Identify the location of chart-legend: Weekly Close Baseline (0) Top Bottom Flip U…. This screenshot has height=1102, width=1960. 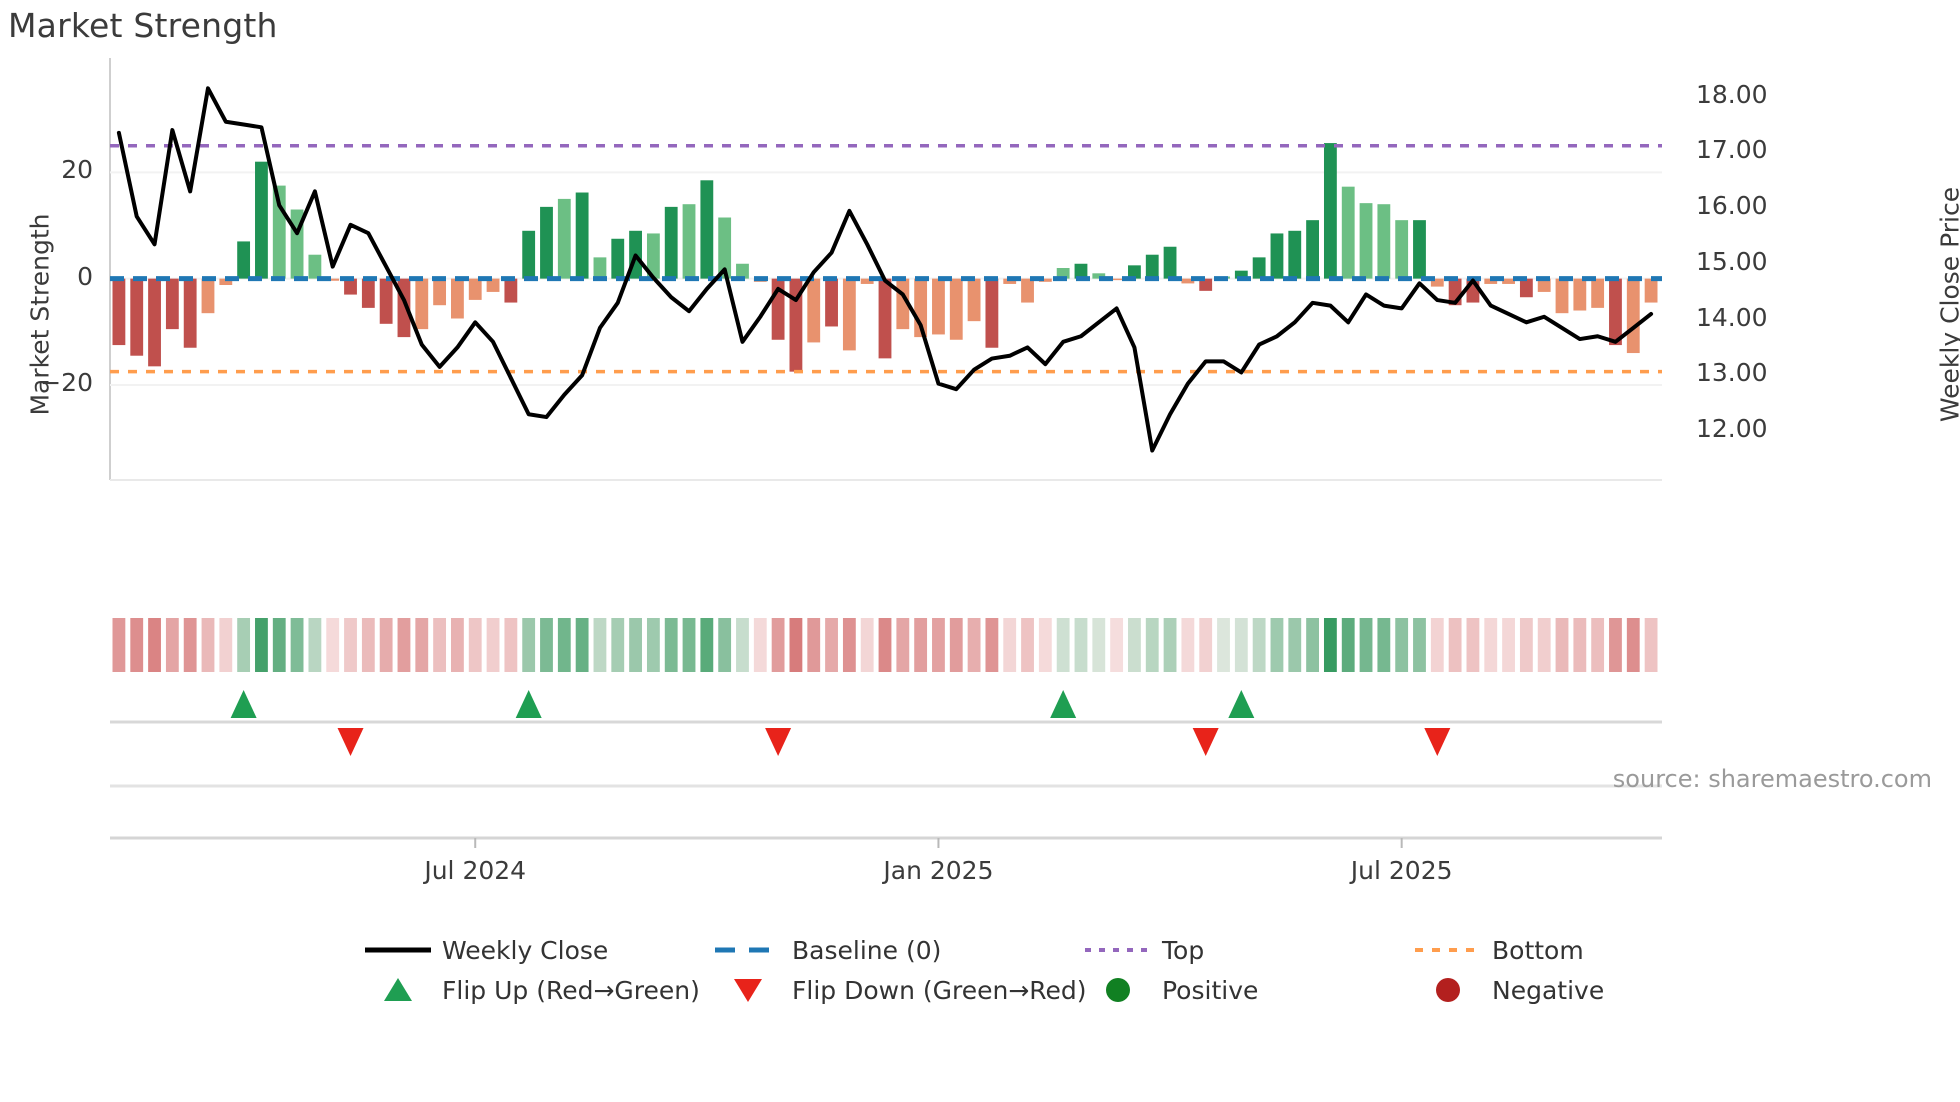
(1025, 970).